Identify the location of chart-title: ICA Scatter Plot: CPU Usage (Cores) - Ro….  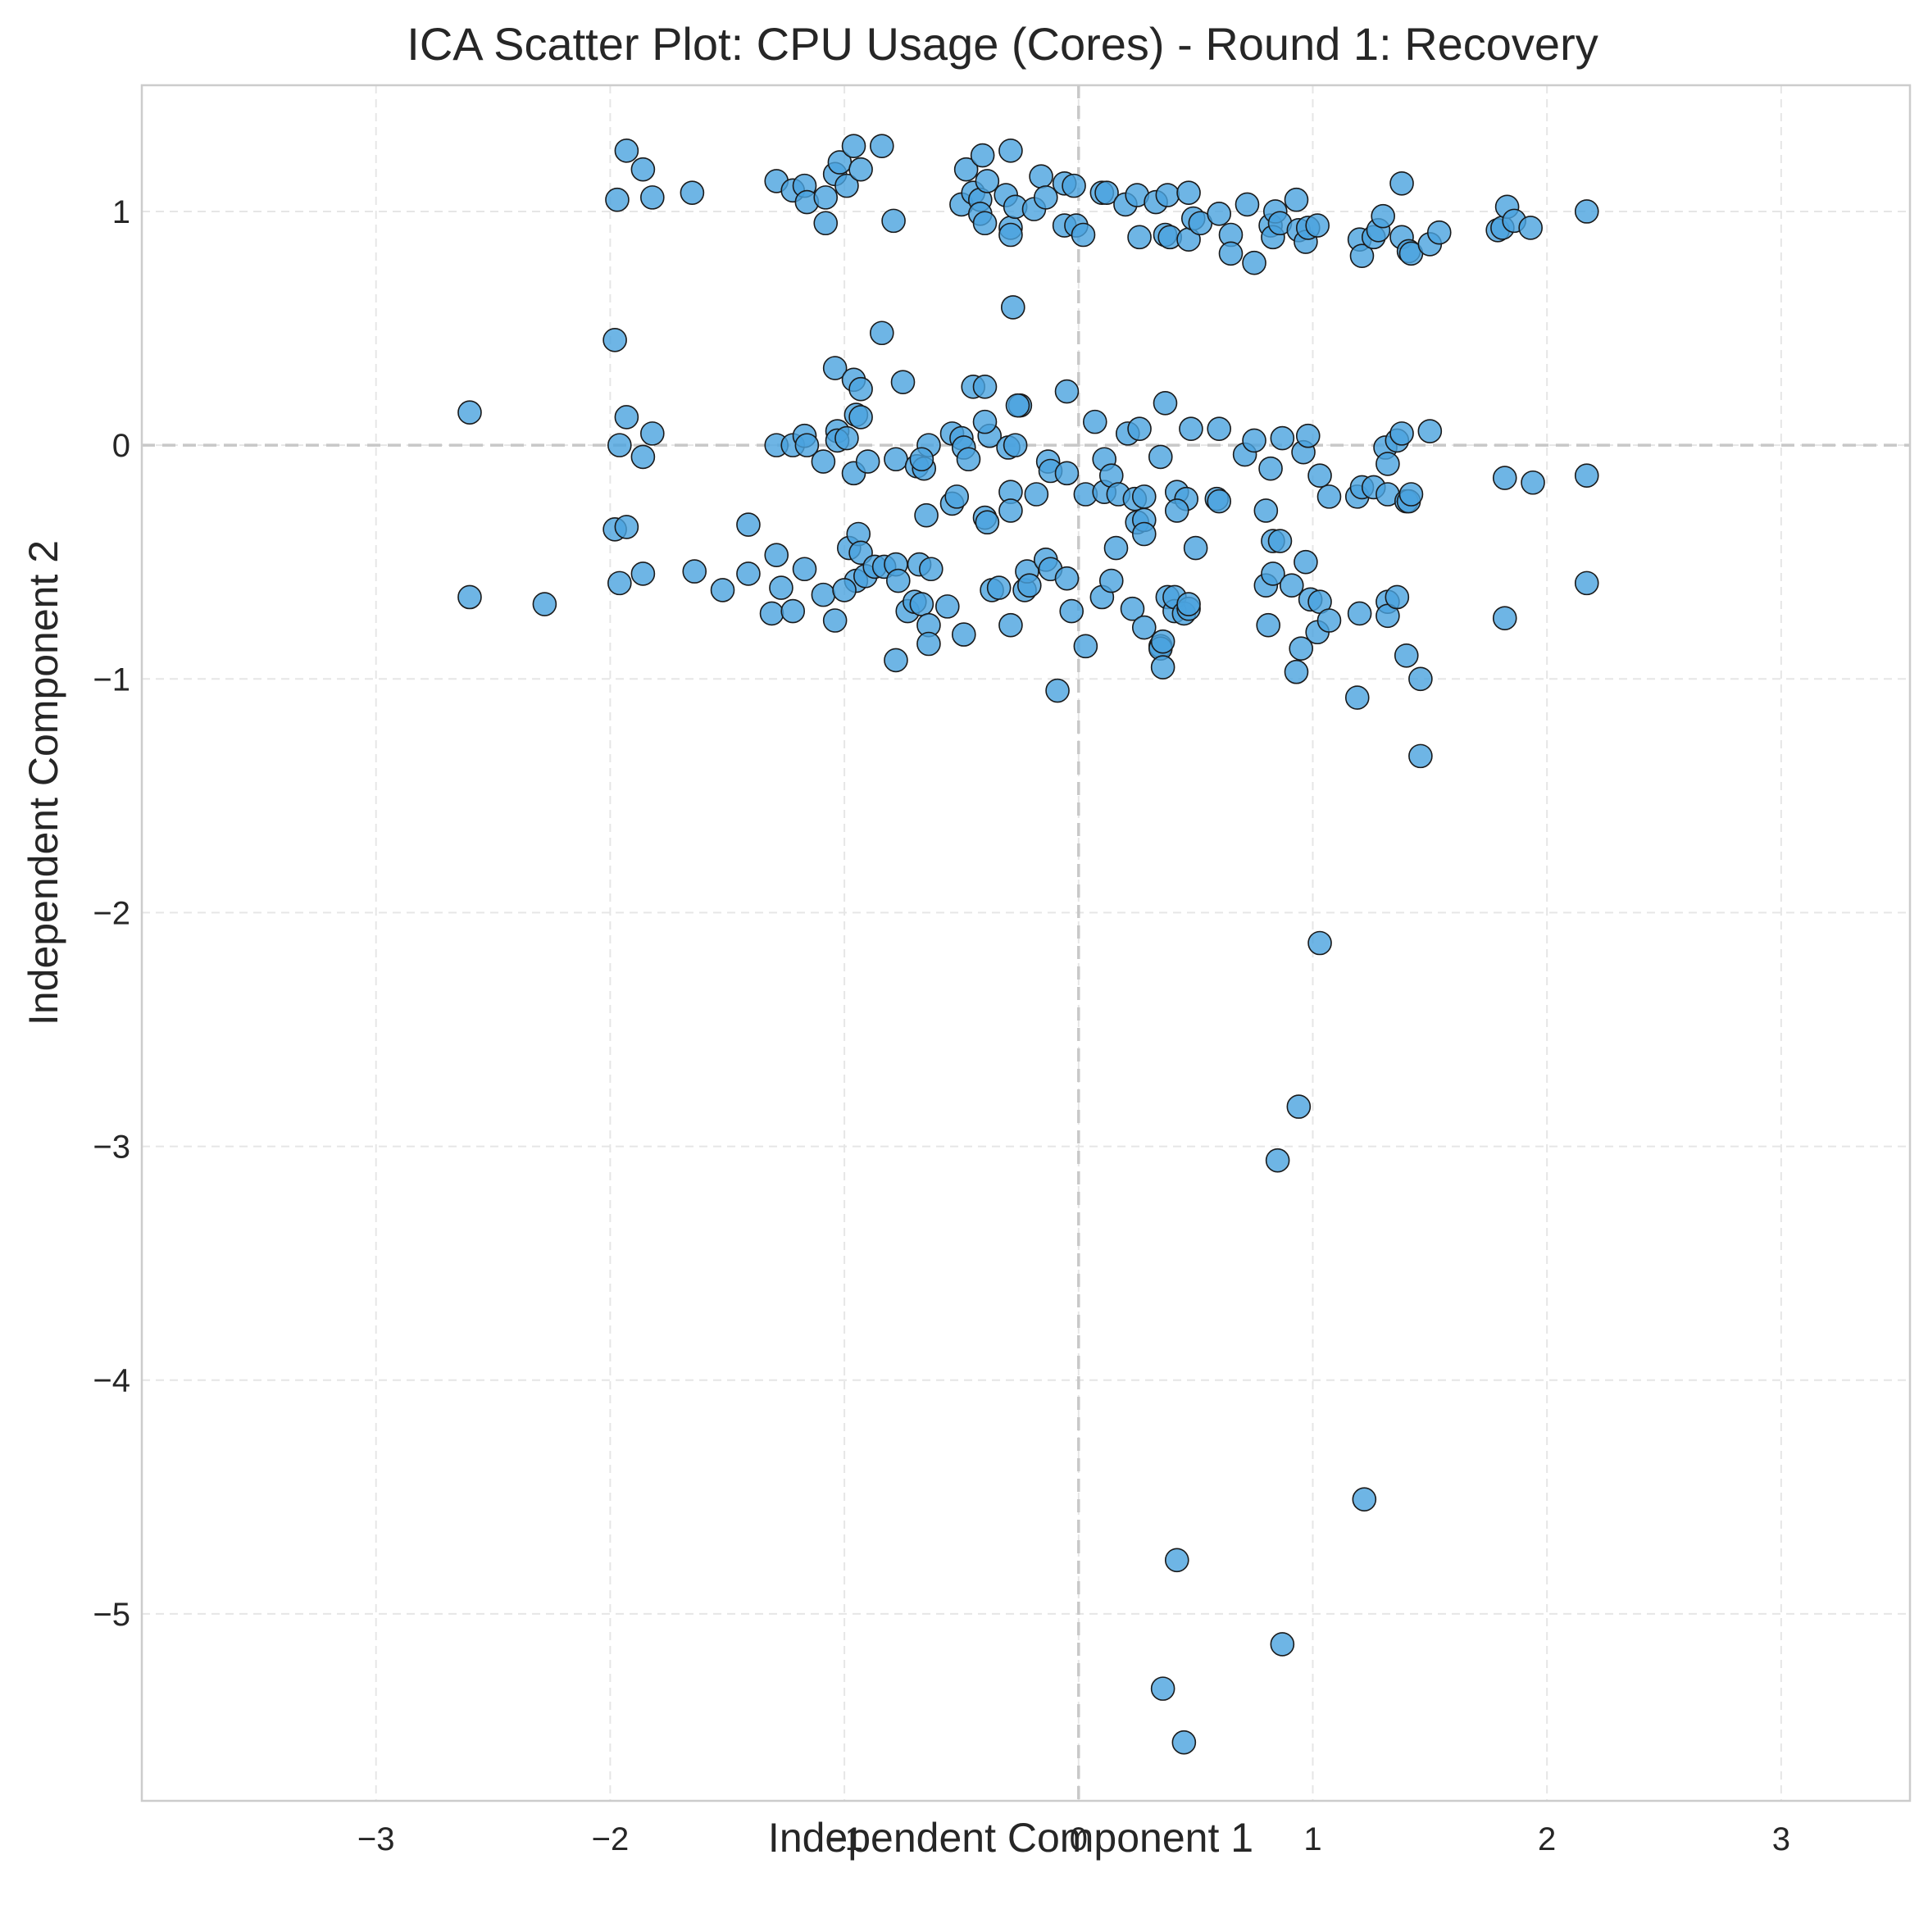
(1003, 44).